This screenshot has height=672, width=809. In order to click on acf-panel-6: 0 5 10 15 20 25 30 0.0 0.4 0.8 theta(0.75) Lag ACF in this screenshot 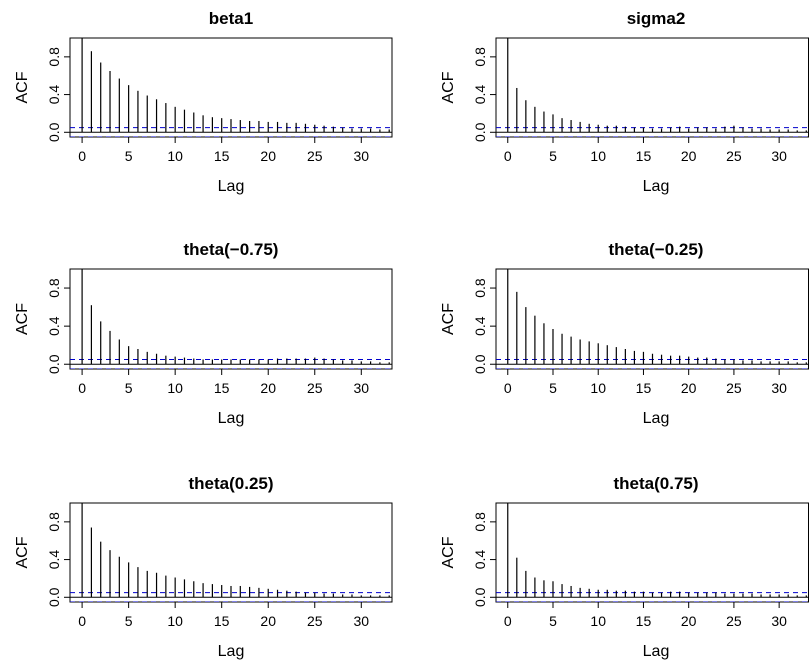, I will do `click(624, 567)`.